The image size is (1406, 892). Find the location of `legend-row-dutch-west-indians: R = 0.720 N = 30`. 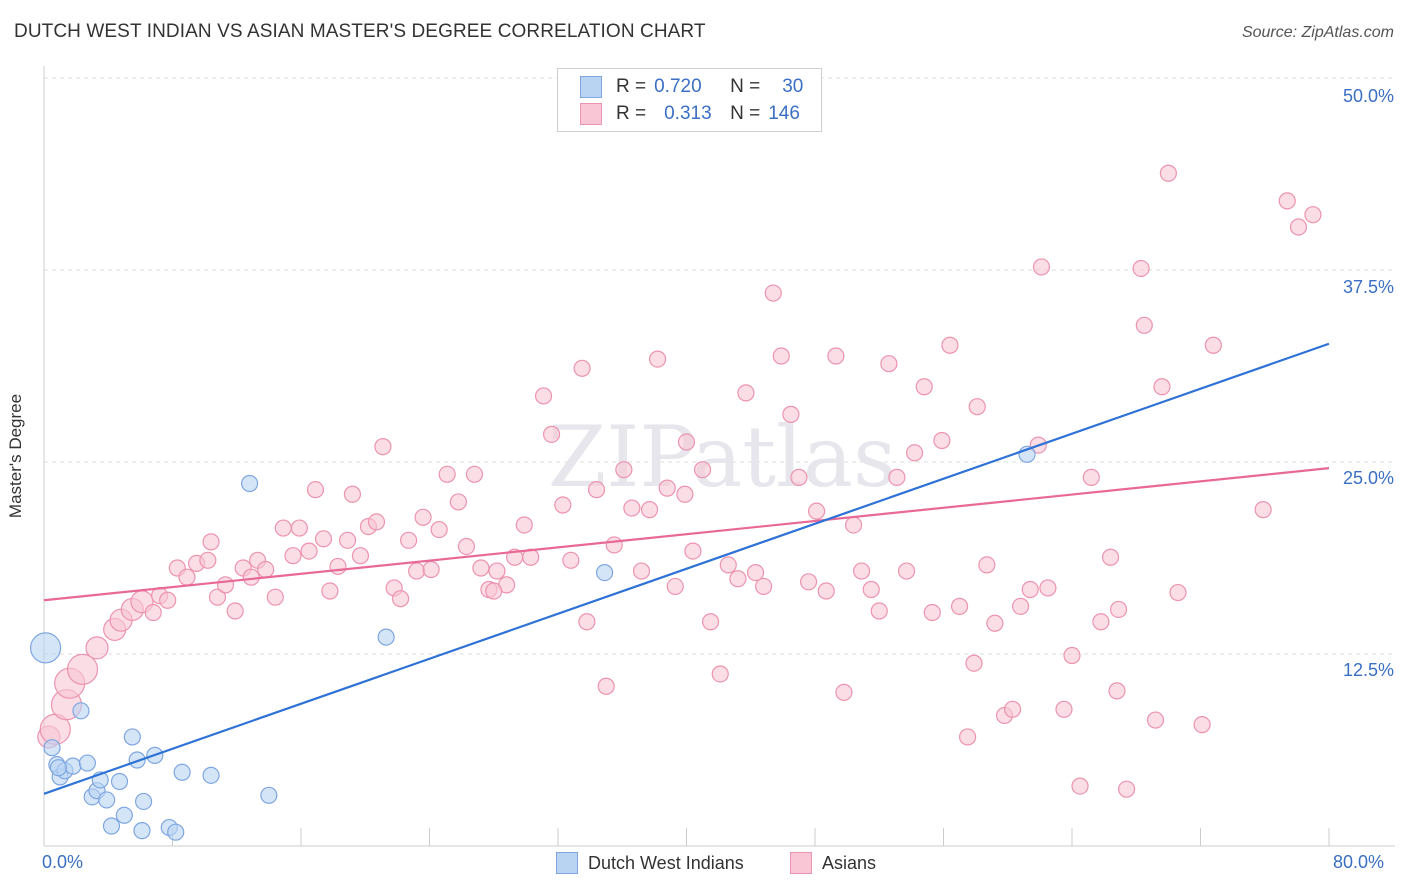

legend-row-dutch-west-indians: R = 0.720 N = 30 is located at coordinates (691, 87).